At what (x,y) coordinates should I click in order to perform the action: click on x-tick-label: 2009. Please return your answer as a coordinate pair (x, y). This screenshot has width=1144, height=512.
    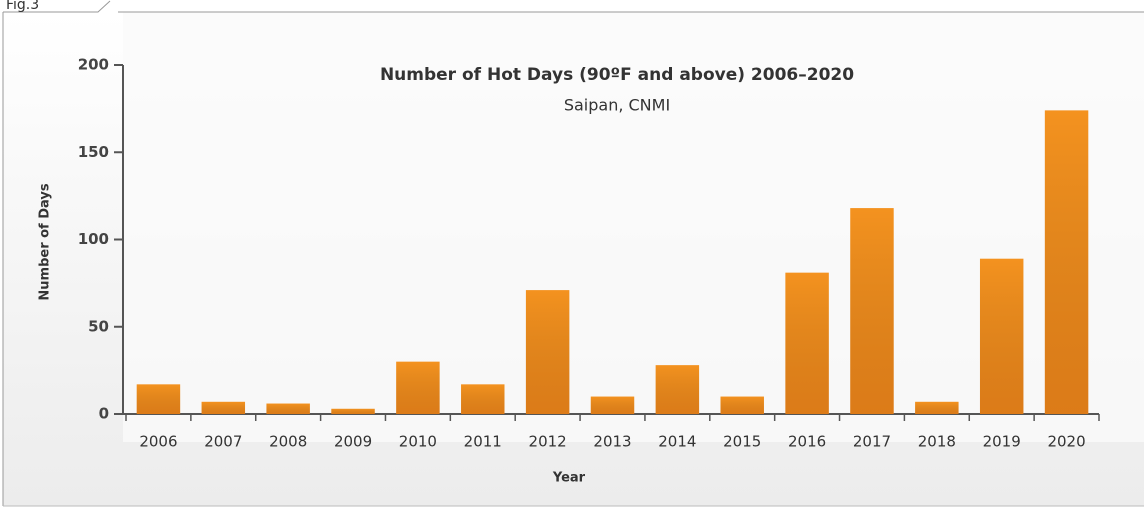
    Looking at the image, I should click on (353, 442).